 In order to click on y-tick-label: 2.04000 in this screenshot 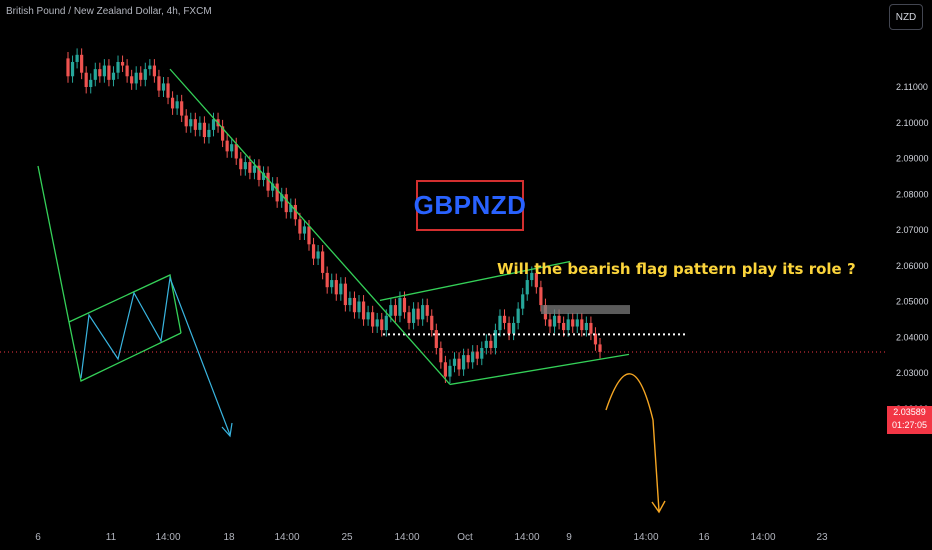, I will do `click(912, 337)`.